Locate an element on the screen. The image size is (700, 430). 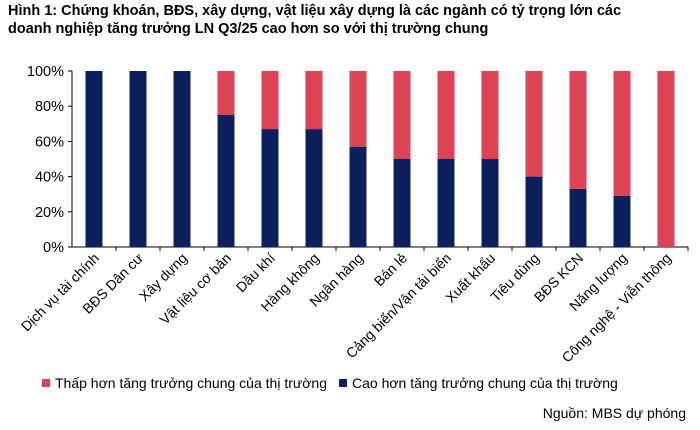
y-tick-label: 20% is located at coordinates (49, 213).